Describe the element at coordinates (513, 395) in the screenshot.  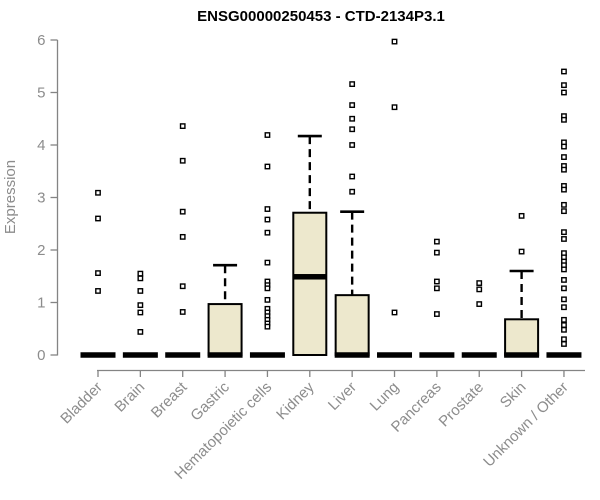
I see `x-category-label: Skin` at that location.